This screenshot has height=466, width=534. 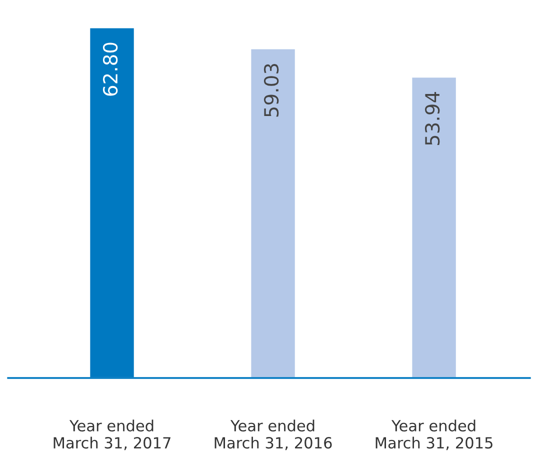 I want to click on data-label: 53.94, so click(x=432, y=119).